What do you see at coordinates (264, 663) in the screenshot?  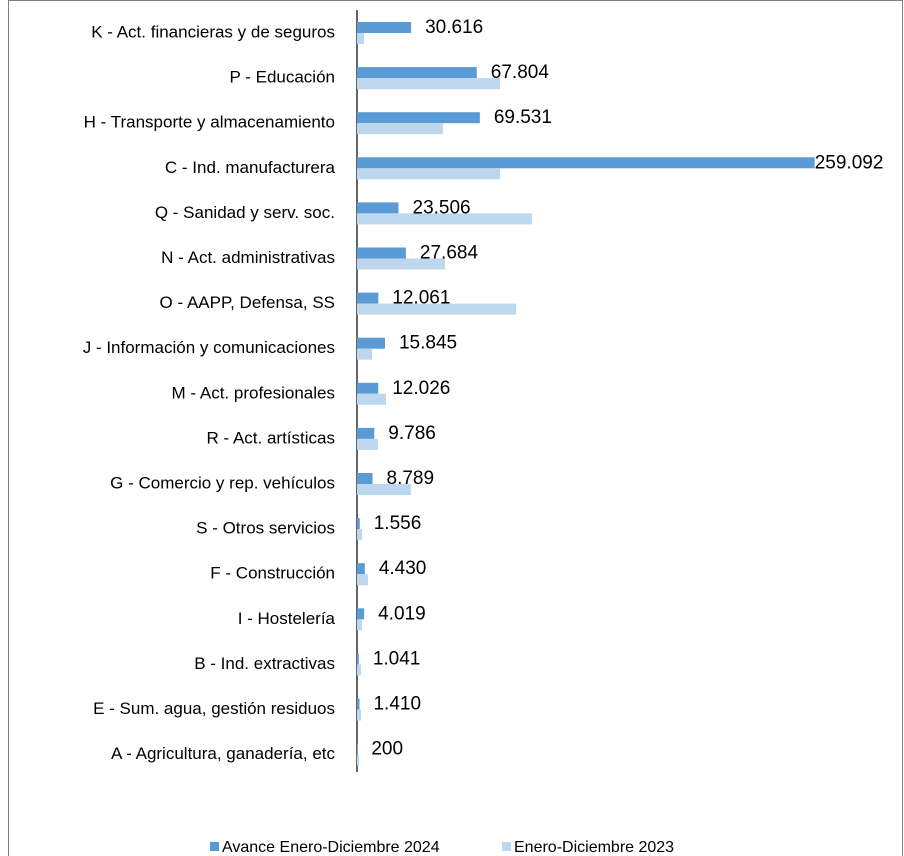 I see `category-label: B - Ind. extractivas` at bounding box center [264, 663].